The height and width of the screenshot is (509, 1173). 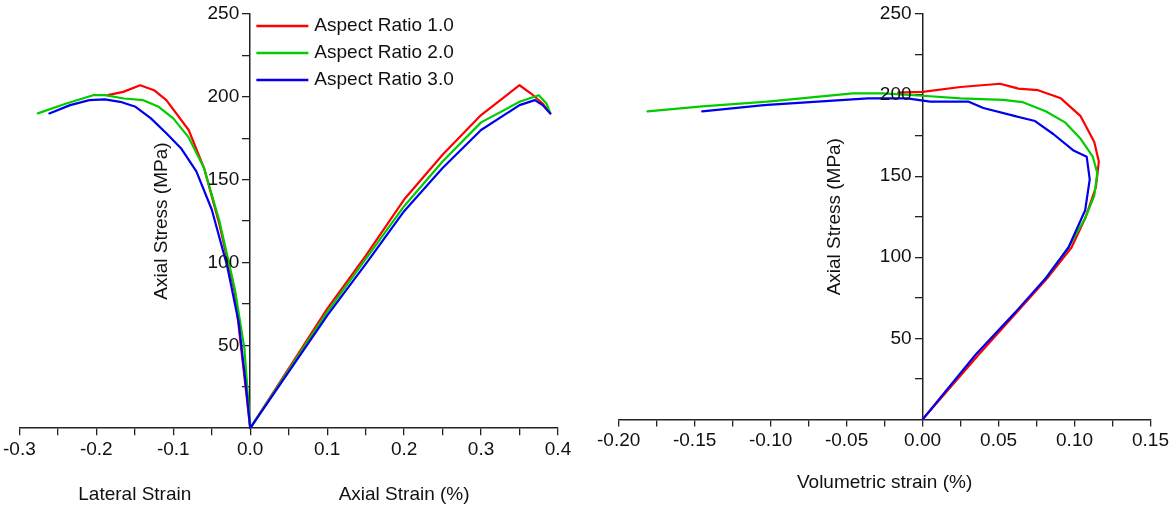 What do you see at coordinates (384, 79) in the screenshot?
I see `legend-label: Aspect Ratio 3.0` at bounding box center [384, 79].